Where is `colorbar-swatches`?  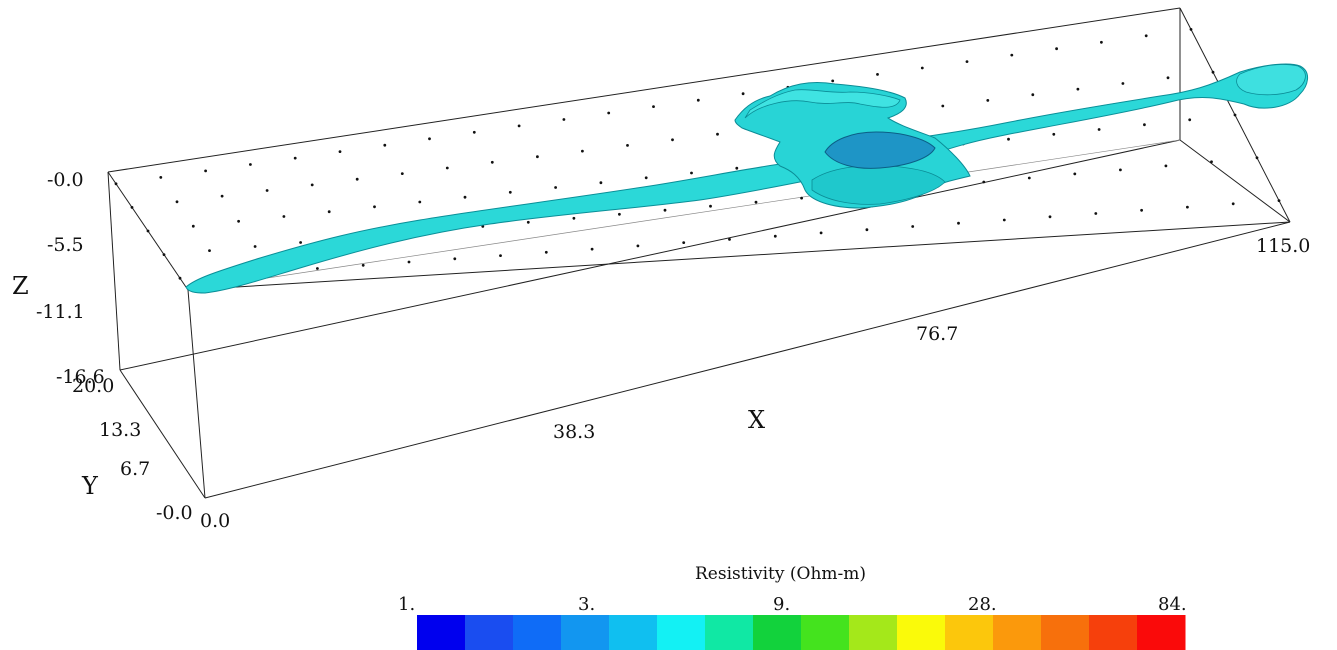 colorbar-swatches is located at coordinates (801, 632).